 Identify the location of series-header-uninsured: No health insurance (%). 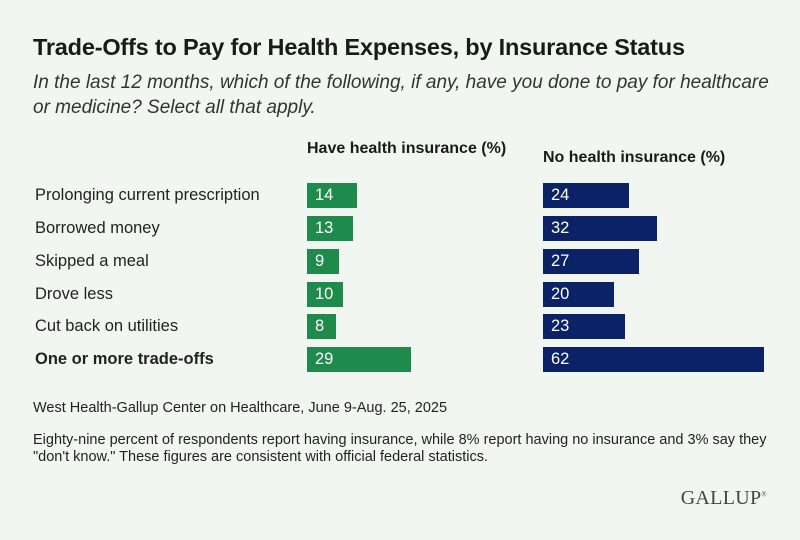
(634, 157).